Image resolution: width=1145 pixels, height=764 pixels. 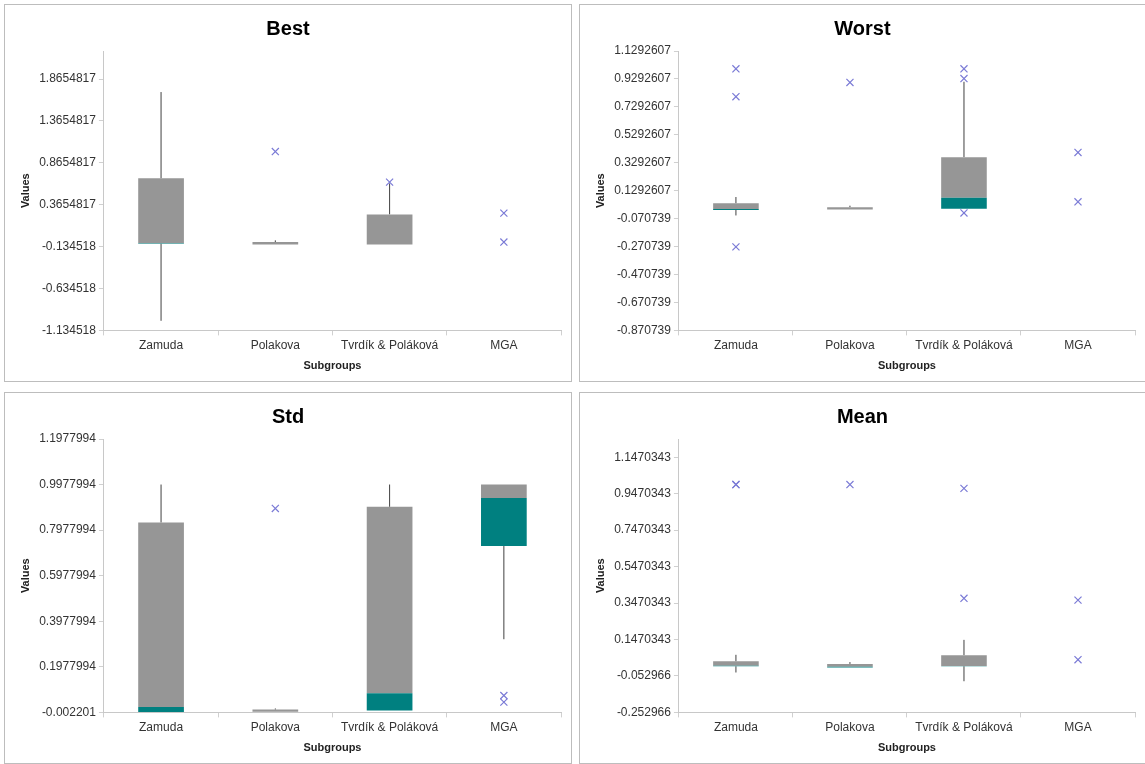 I want to click on y-tick-label: 0.7977994, so click(x=68, y=529).